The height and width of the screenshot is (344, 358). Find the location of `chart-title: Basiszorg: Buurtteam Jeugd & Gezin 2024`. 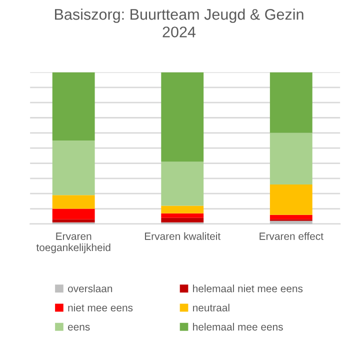

chart-title: Basiszorg: Buurtteam Jeugd & Gezin 2024 is located at coordinates (179, 23).